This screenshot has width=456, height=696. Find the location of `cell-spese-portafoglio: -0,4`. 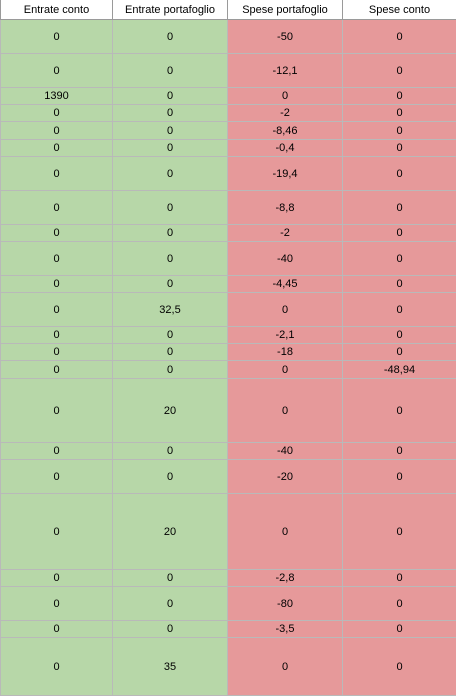

cell-spese-portafoglio: -0,4 is located at coordinates (285, 148).